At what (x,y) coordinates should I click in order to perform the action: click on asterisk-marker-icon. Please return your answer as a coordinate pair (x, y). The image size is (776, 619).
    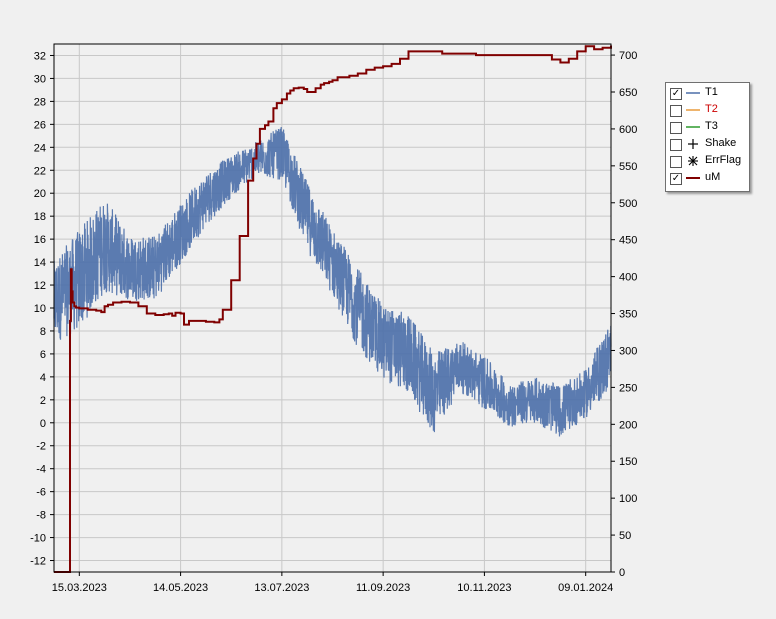
    Looking at the image, I should click on (693, 161).